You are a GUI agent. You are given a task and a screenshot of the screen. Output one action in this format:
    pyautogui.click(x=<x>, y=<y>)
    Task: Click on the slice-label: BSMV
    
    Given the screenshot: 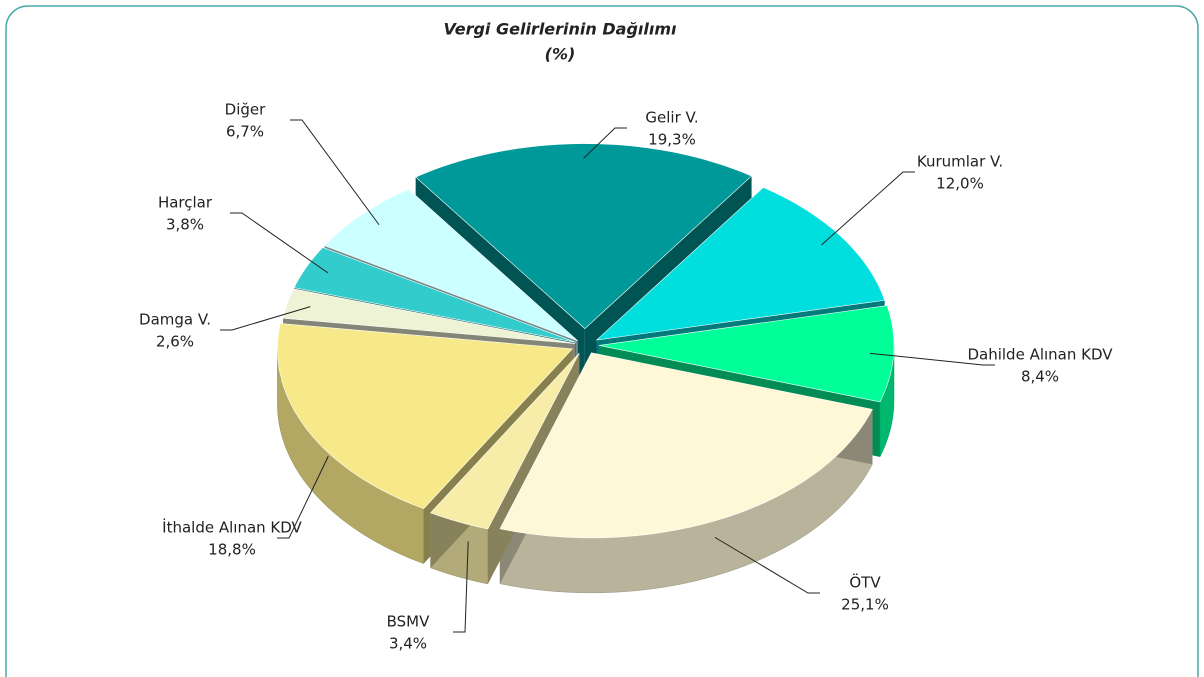 What is the action you would take?
    pyautogui.click(x=408, y=622)
    